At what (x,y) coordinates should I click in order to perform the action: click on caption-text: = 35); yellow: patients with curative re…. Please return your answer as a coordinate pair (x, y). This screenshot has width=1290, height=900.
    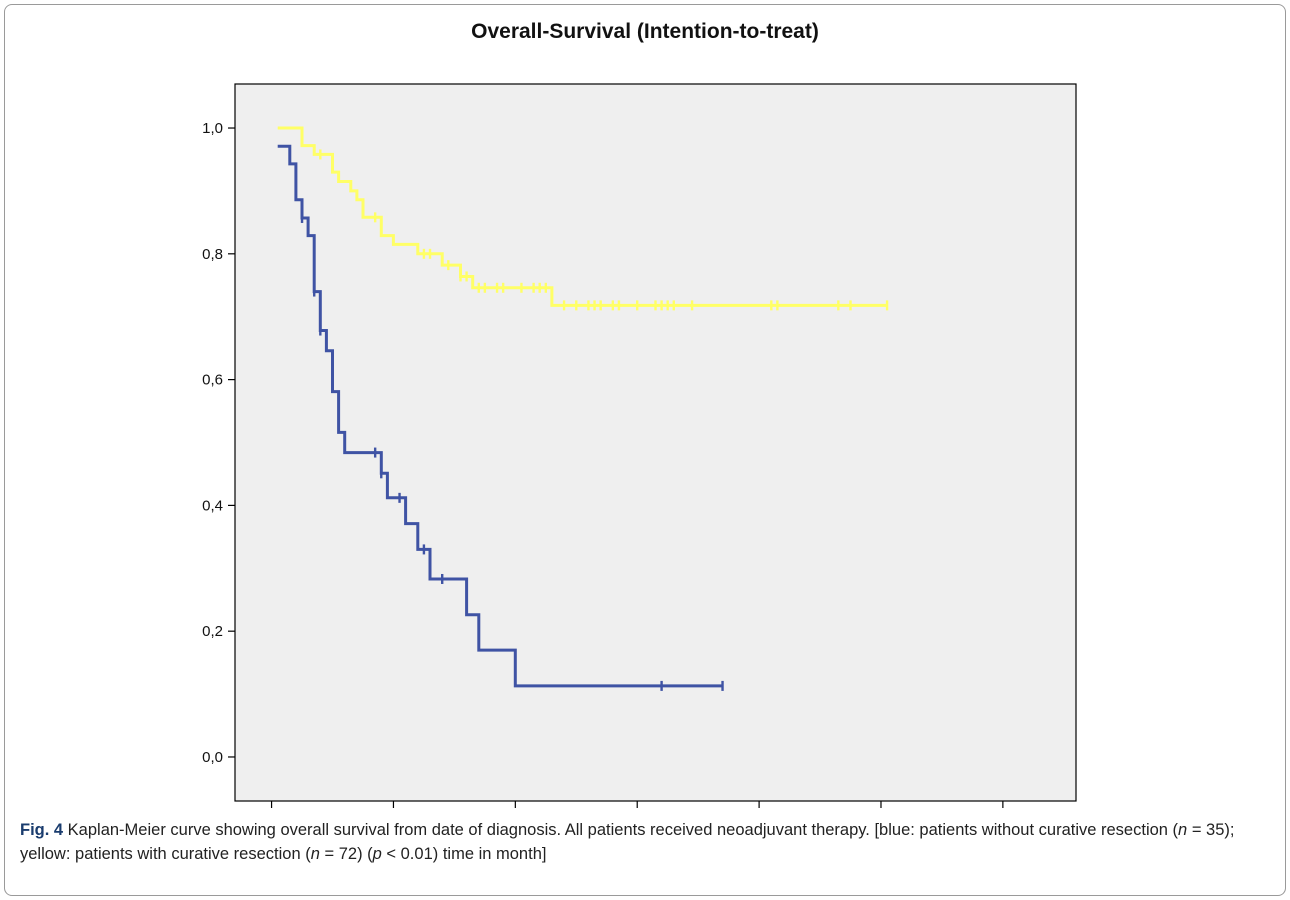
    Looking at the image, I should click on (627, 842).